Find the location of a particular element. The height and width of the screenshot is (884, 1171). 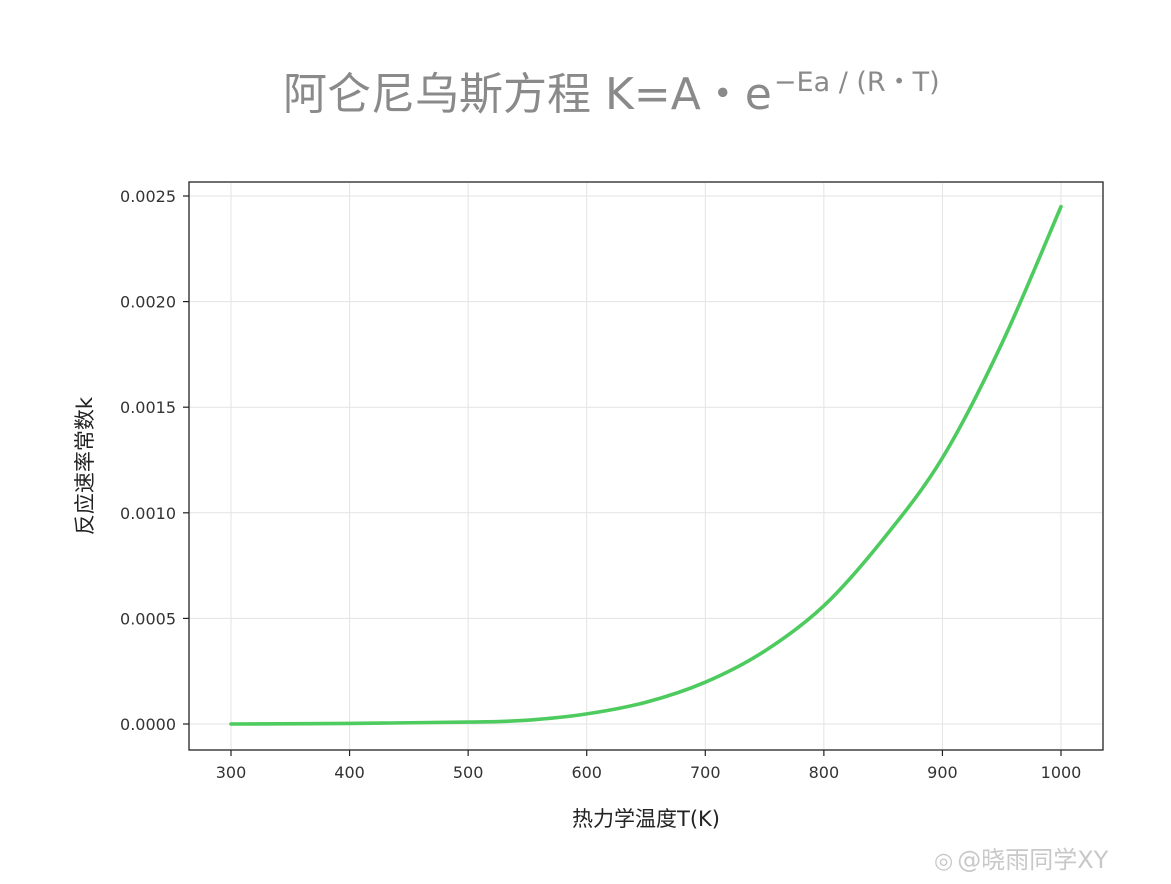

x-axis-ticks: 300 400 500 600 700 800 900 1000 is located at coordinates (649, 766).